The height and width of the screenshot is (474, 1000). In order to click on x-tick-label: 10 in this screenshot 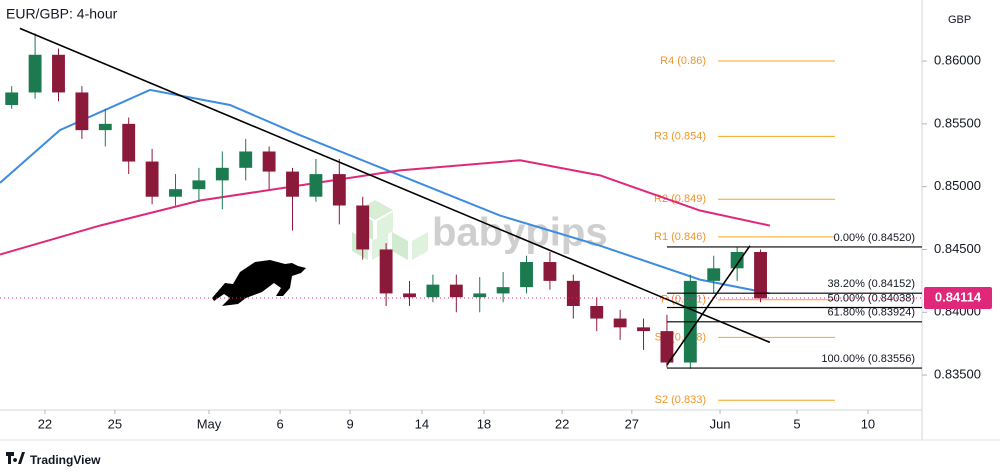, I will do `click(868, 423)`.